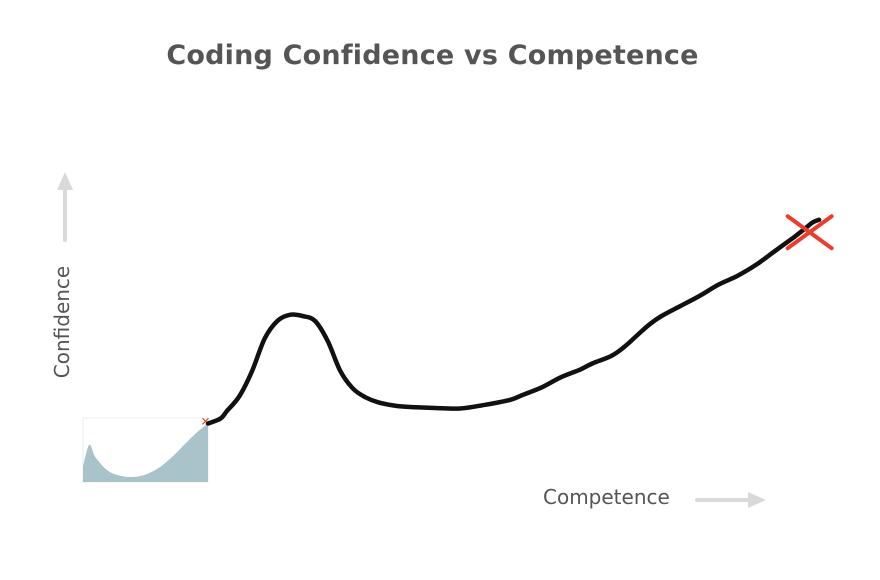 The width and height of the screenshot is (880, 580). Describe the element at coordinates (606, 497) in the screenshot. I see `x-axis-label: Competence` at that location.